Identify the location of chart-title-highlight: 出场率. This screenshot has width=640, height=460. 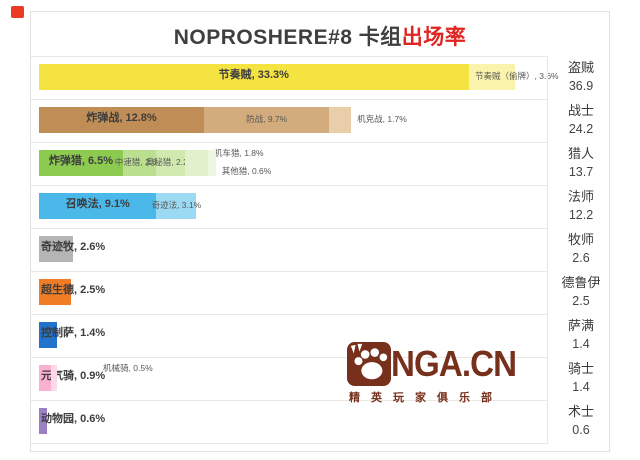
(434, 37).